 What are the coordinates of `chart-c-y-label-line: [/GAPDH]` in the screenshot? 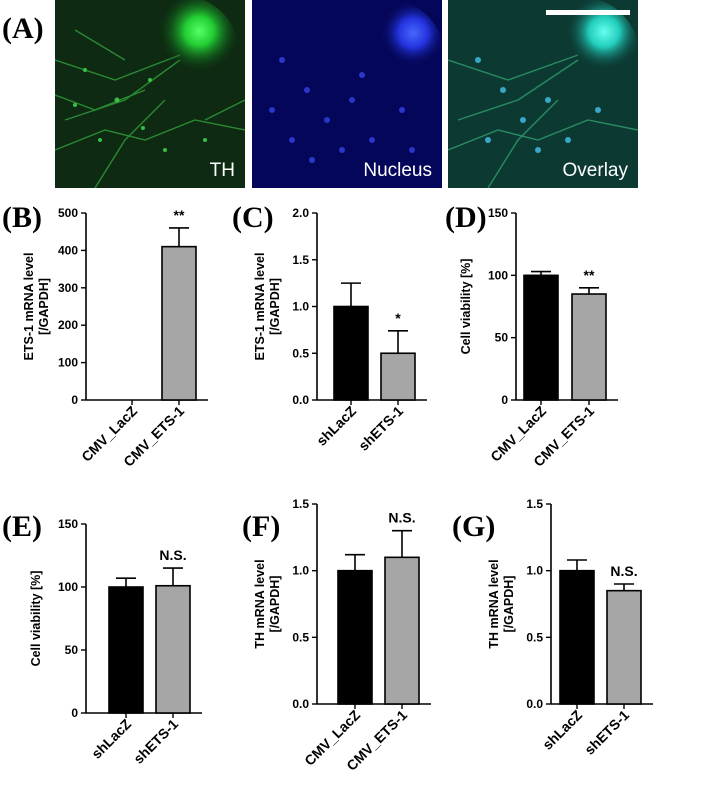 It's located at (275, 306).